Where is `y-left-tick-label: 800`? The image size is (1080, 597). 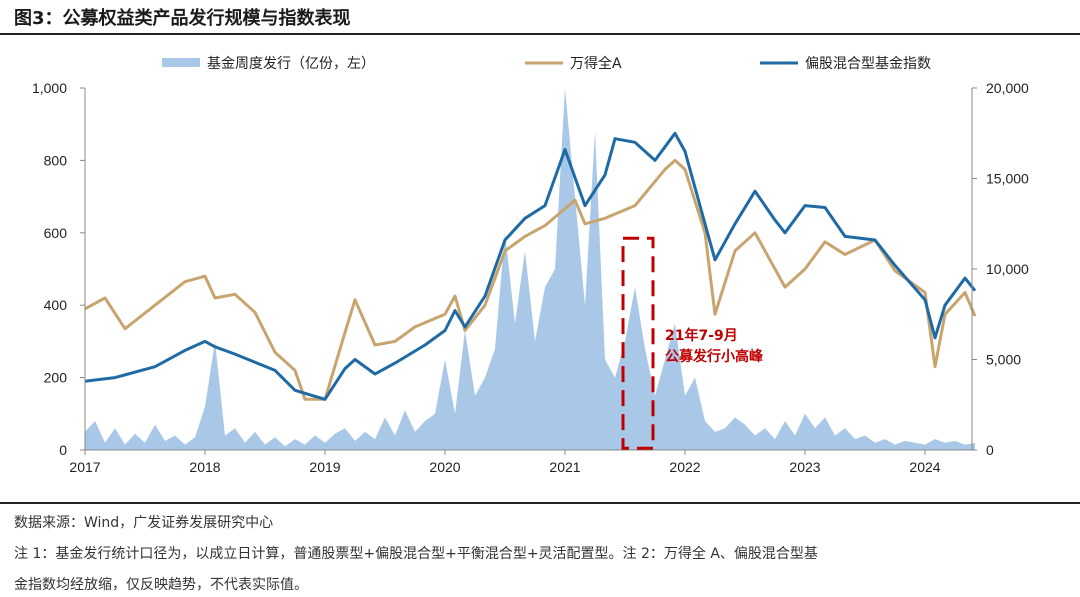
y-left-tick-label: 800 is located at coordinates (56, 160).